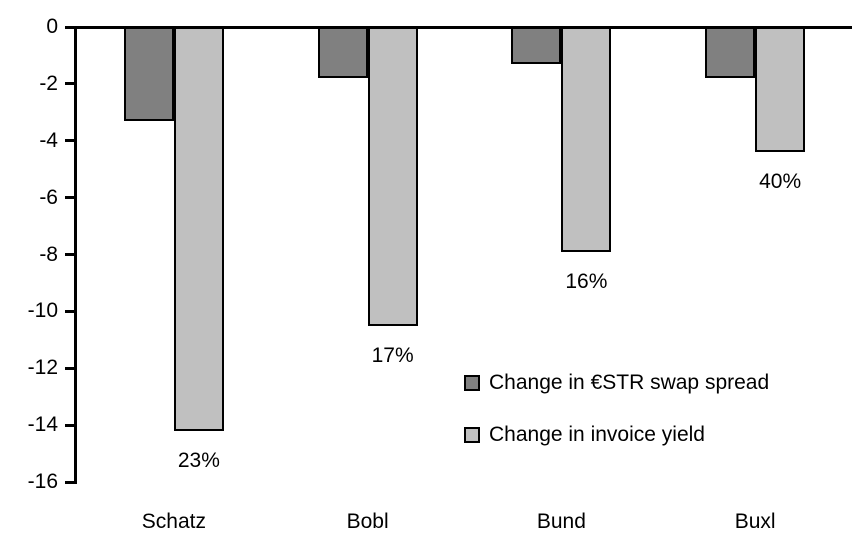  What do you see at coordinates (42, 368) in the screenshot?
I see `y-axis-tick-label: -12` at bounding box center [42, 368].